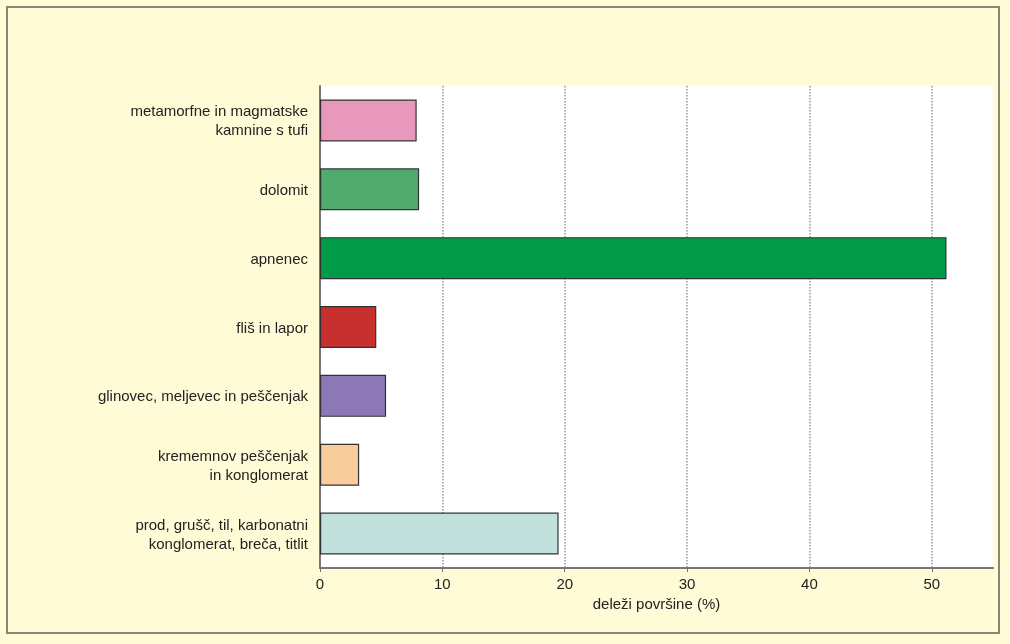 Image resolution: width=1010 pixels, height=644 pixels. Describe the element at coordinates (809, 583) in the screenshot. I see `x-tick-label: 40` at that location.